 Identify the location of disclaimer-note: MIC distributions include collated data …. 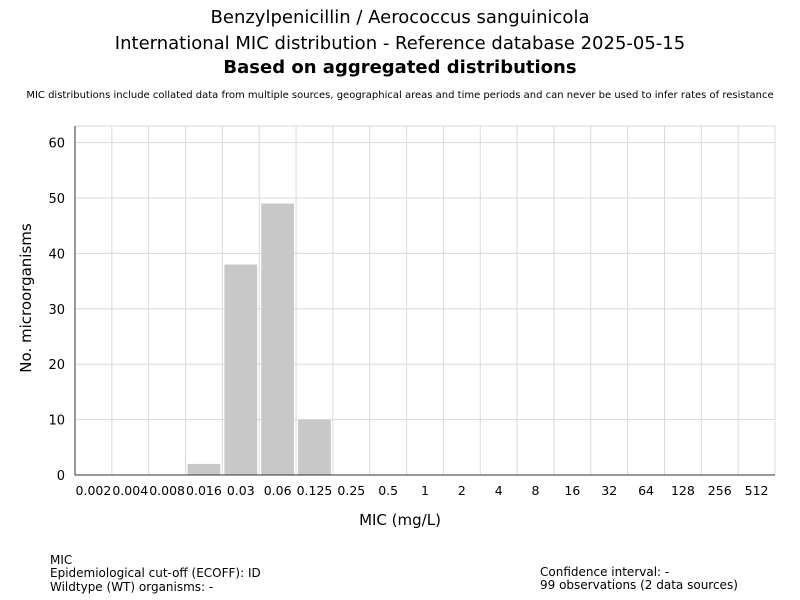
(400, 95).